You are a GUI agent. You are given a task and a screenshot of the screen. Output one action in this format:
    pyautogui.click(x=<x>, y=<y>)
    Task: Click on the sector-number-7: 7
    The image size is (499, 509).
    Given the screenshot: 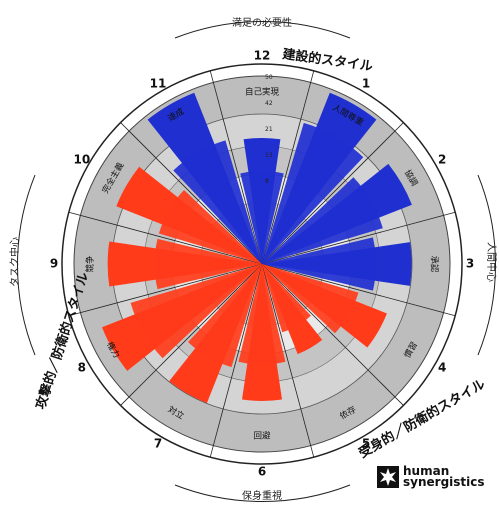 What is the action you would take?
    pyautogui.click(x=158, y=444)
    